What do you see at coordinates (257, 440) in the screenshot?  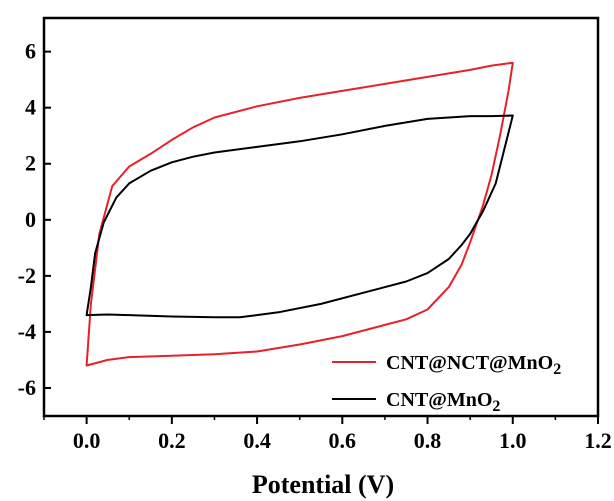 I see `x-tick-label: 0.4` at bounding box center [257, 440].